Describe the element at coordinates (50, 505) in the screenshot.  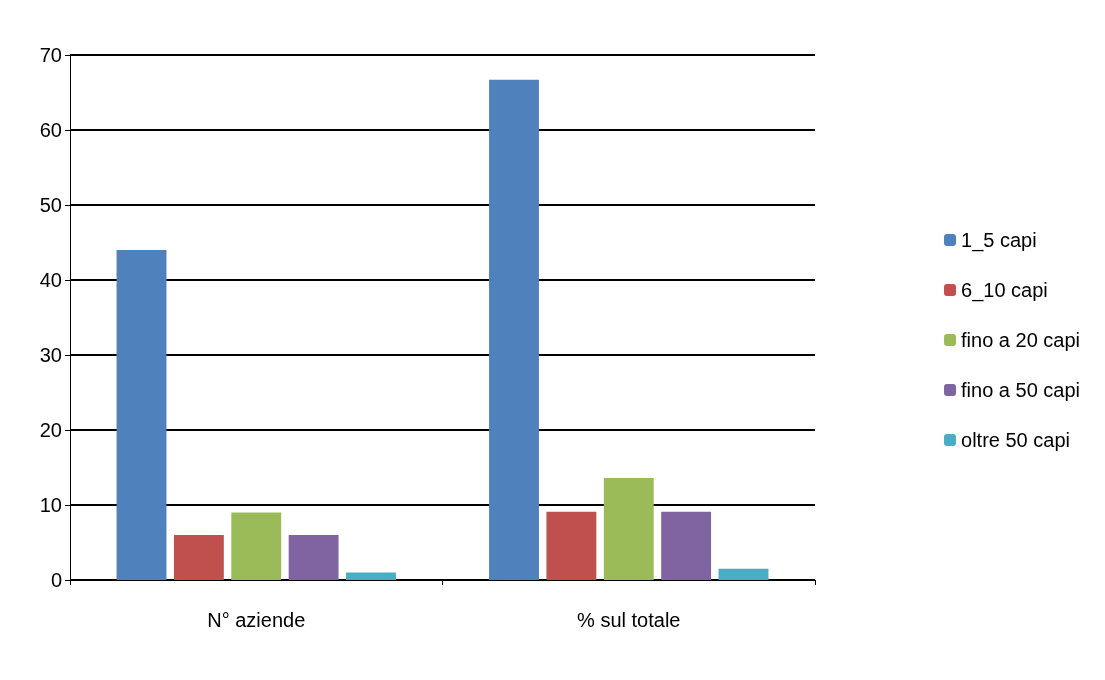
I see `y-tick-label: 10` at that location.